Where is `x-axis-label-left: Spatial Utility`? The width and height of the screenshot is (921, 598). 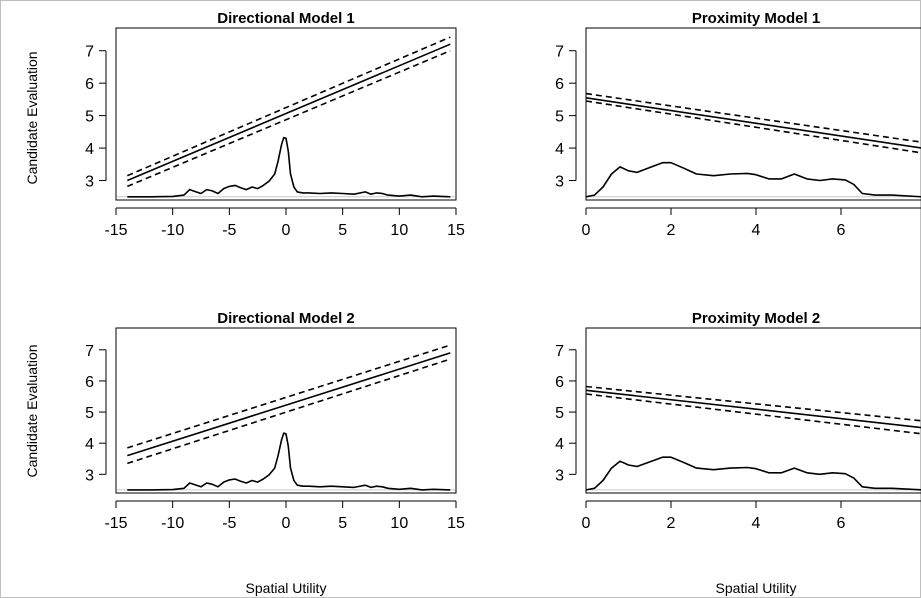 x-axis-label-left: Spatial Utility is located at coordinates (286, 588).